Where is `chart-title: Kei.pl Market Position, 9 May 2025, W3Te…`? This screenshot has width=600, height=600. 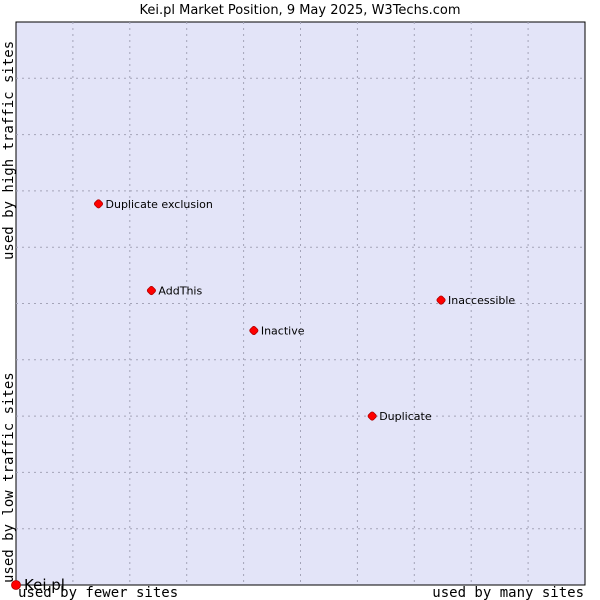 chart-title: Kei.pl Market Position, 9 May 2025, W3Te… is located at coordinates (300, 10).